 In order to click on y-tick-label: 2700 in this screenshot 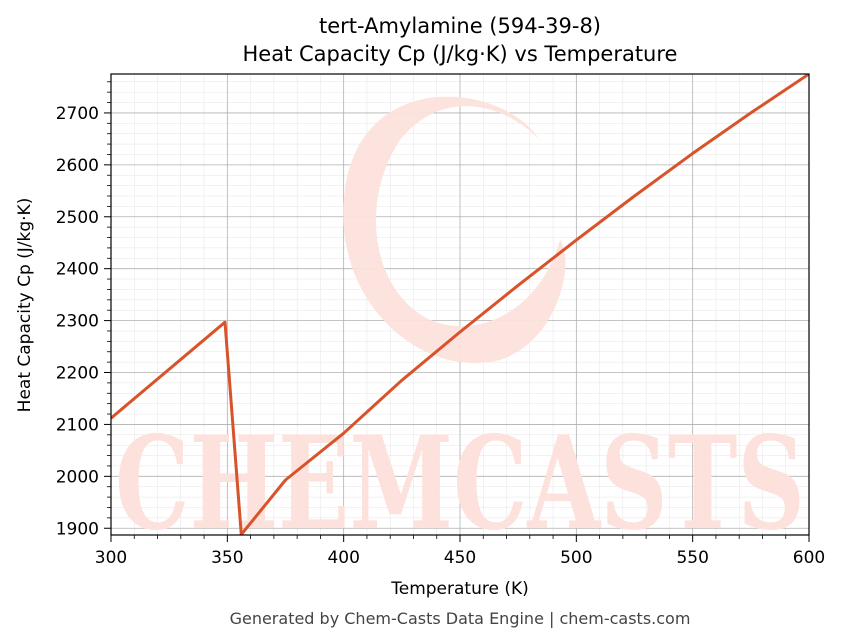, I will do `click(77, 114)`.